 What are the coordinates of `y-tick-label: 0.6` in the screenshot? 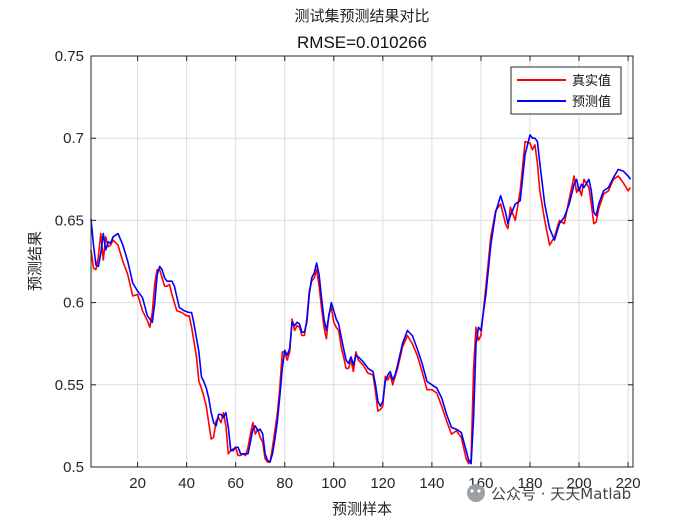 It's located at (73, 303).